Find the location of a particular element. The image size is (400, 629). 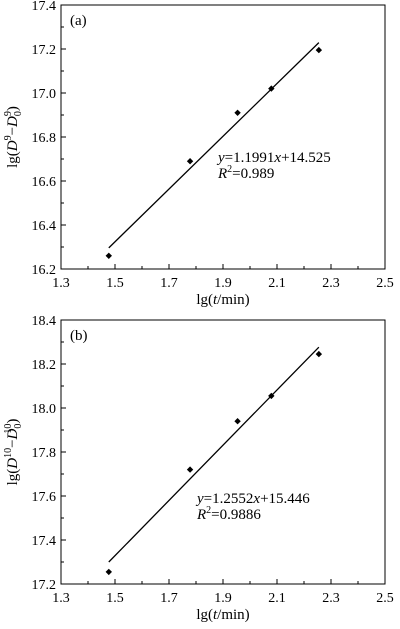

panel-b-equation: y=1.2552x+15.446 is located at coordinates (252, 499).